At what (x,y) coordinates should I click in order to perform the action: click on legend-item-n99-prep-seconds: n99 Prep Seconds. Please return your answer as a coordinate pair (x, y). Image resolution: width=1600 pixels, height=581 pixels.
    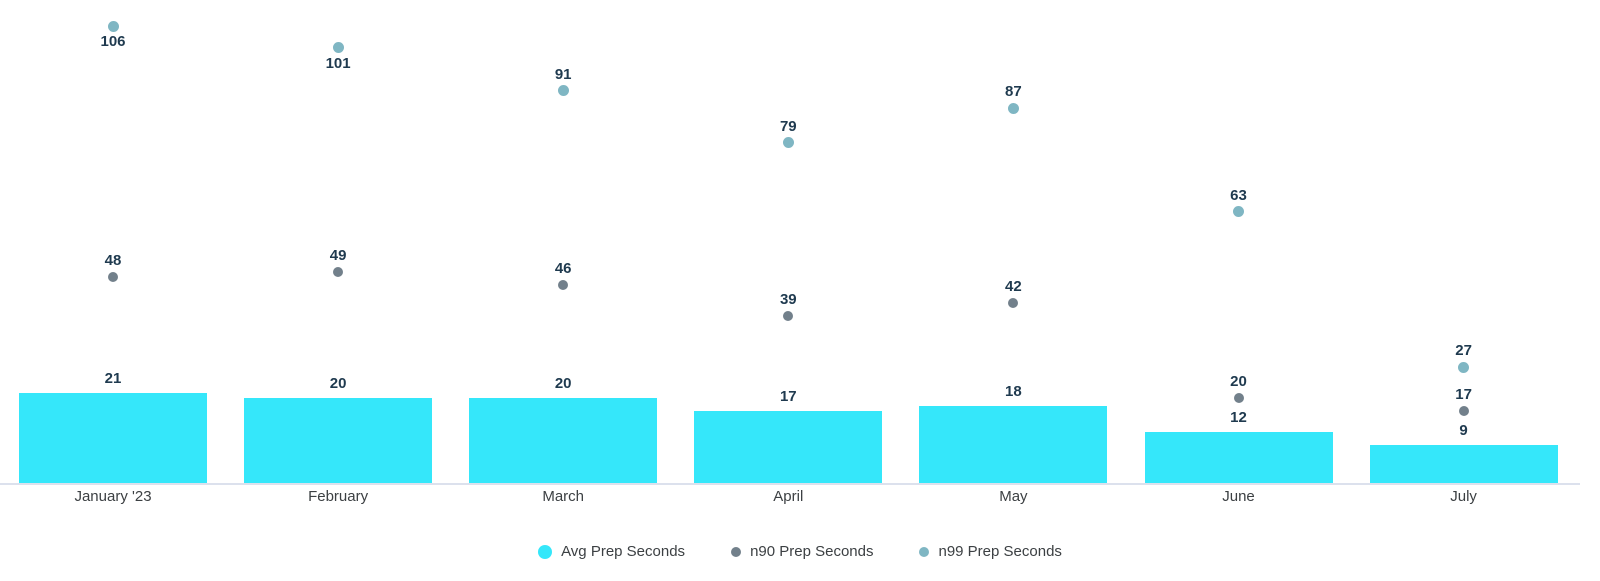
    Looking at the image, I should click on (990, 551).